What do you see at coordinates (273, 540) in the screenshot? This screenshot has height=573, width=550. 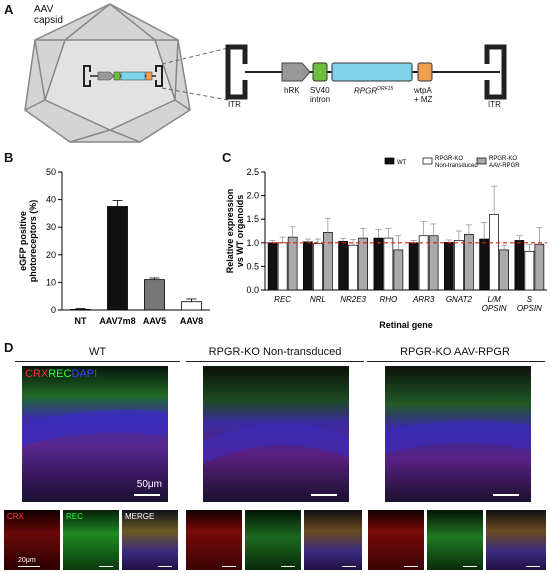 I see `small-rec-ko` at bounding box center [273, 540].